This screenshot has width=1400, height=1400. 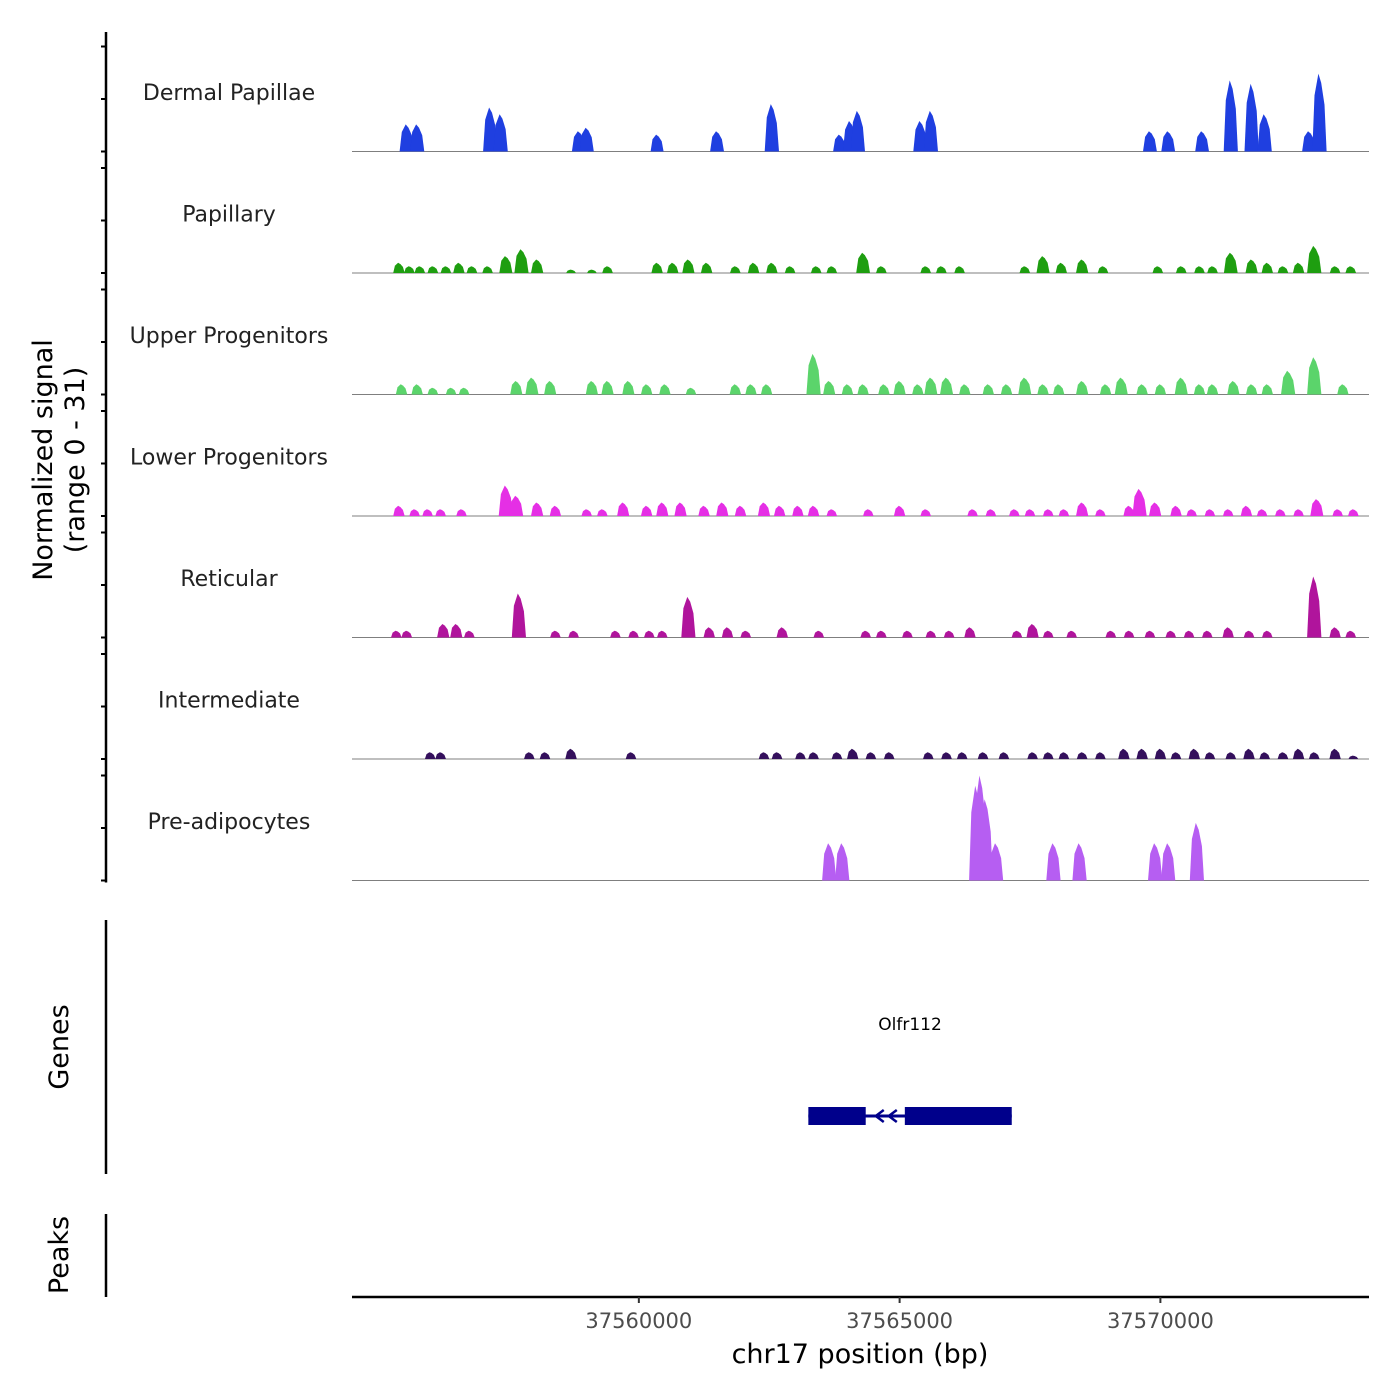 I want to click on y-axis-title-line2: (range 0 - 31), so click(x=75, y=460).